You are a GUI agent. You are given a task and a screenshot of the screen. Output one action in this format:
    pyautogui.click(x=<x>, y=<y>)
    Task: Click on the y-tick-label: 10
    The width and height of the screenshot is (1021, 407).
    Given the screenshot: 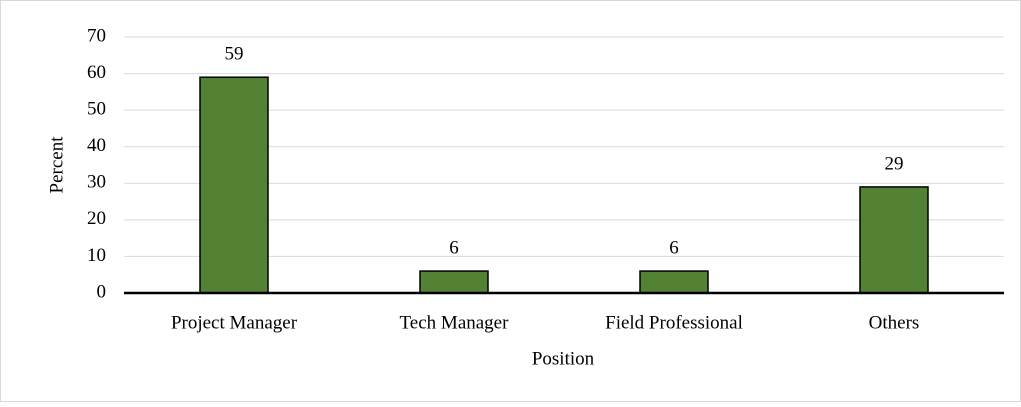 What is the action you would take?
    pyautogui.click(x=96, y=255)
    